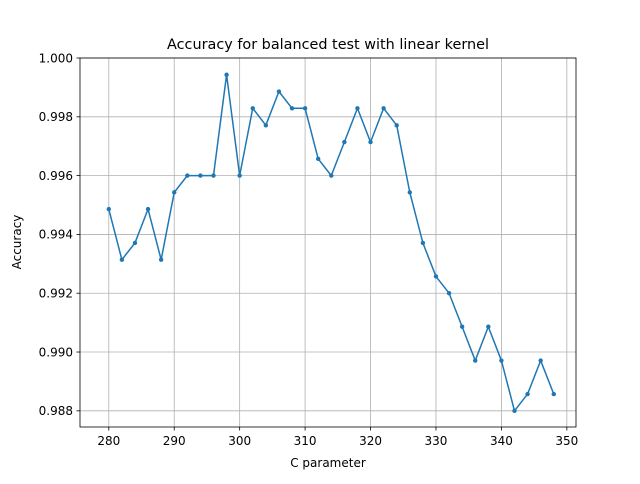 The image size is (640, 484). I want to click on x-tick-label: 340, so click(501, 441).